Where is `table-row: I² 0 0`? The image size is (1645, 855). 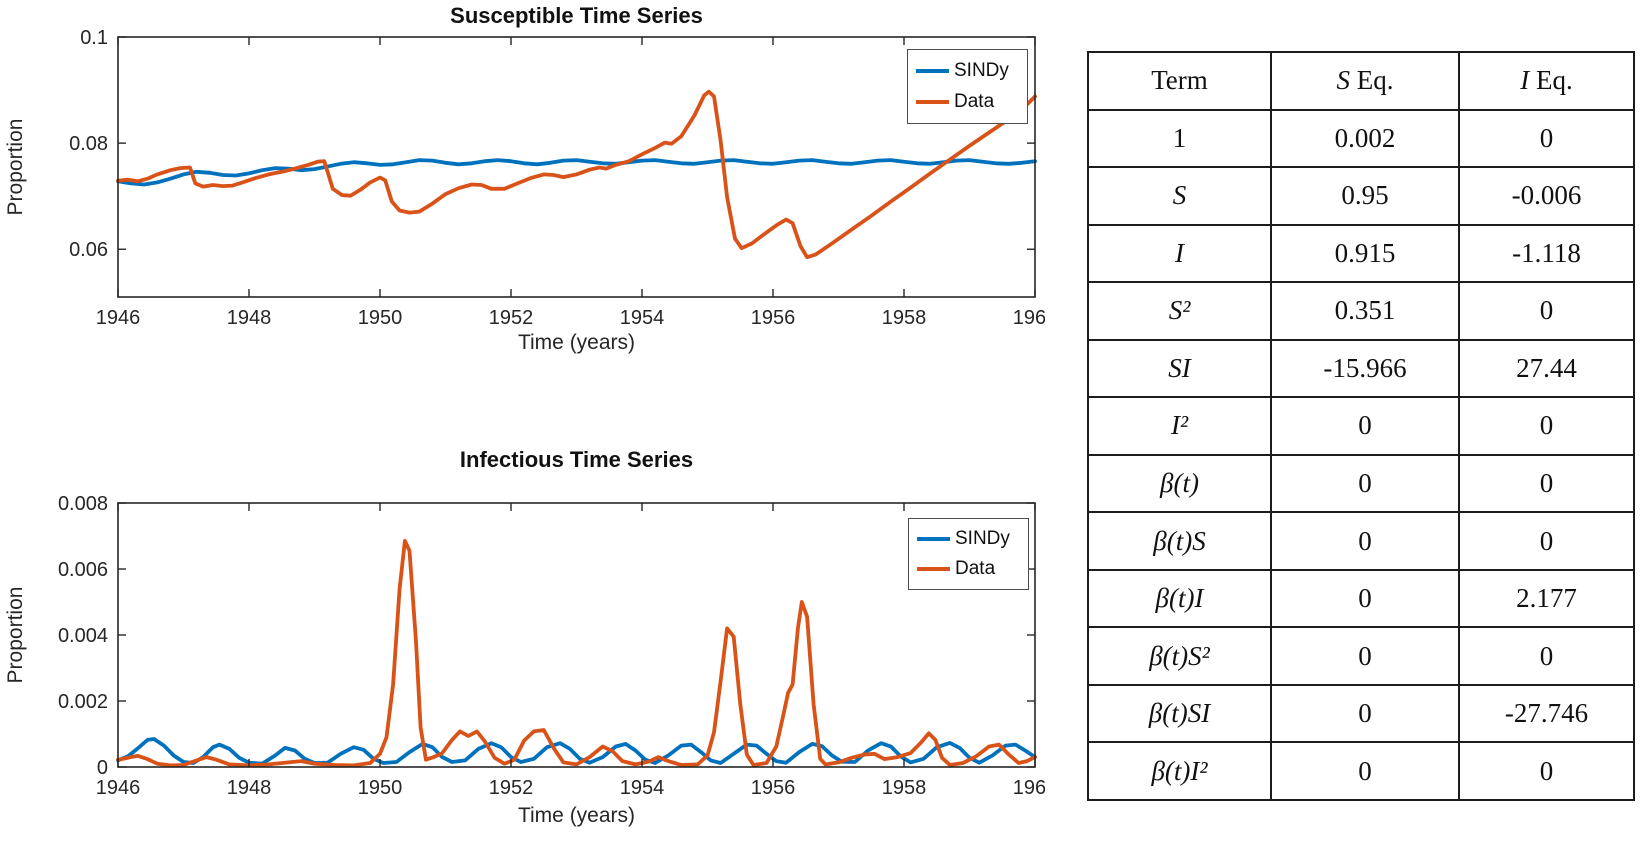 table-row: I² 0 0 is located at coordinates (1361, 426).